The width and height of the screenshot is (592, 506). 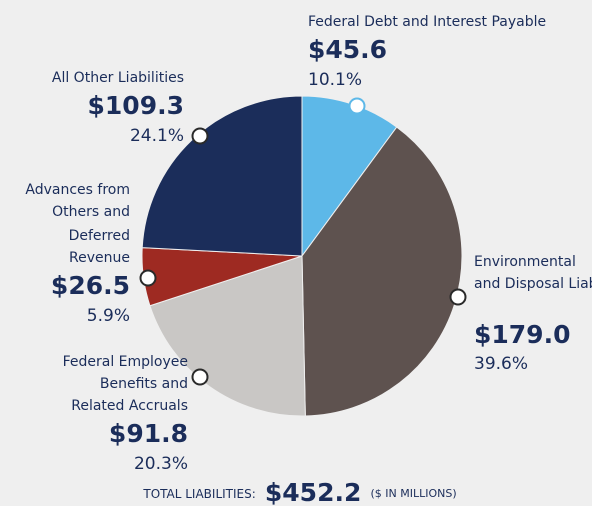 What do you see at coordinates (136, 105) in the screenshot?
I see `value-label: $109.3` at bounding box center [136, 105].